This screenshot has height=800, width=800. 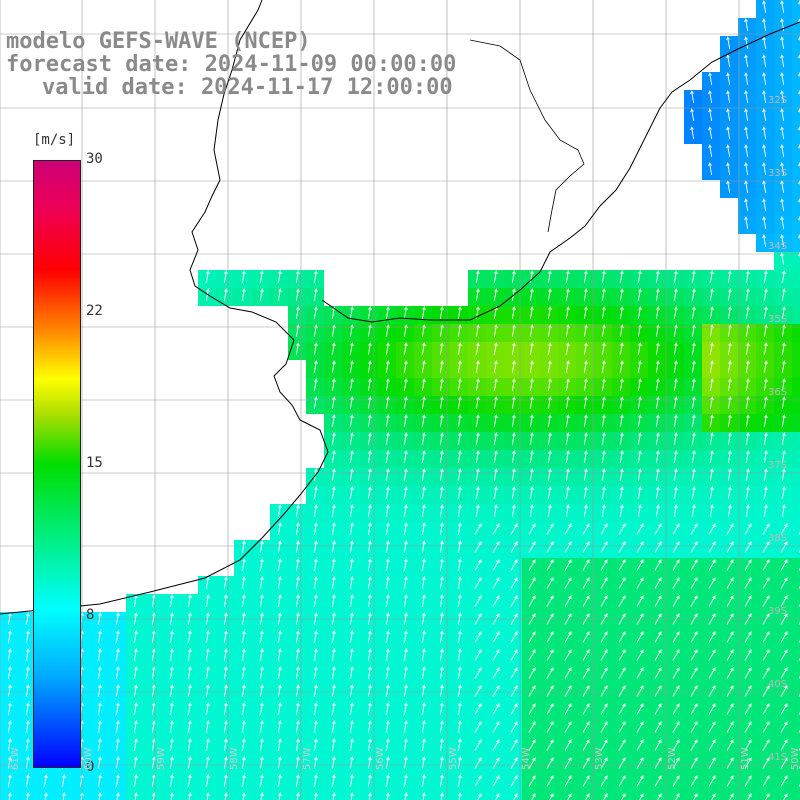 What do you see at coordinates (15, 758) in the screenshot?
I see `longitude-label: 61W` at bounding box center [15, 758].